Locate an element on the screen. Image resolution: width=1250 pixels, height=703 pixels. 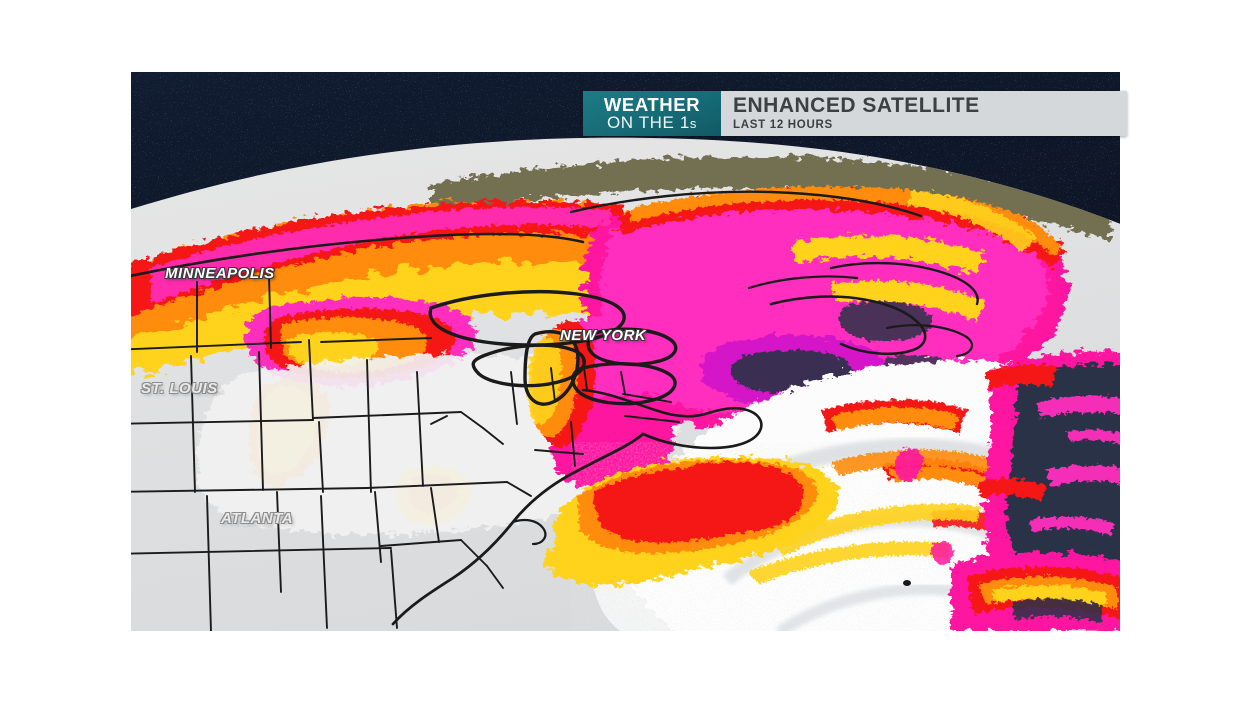
logo-secondary-text: ON THE 1s is located at coordinates (651, 122).